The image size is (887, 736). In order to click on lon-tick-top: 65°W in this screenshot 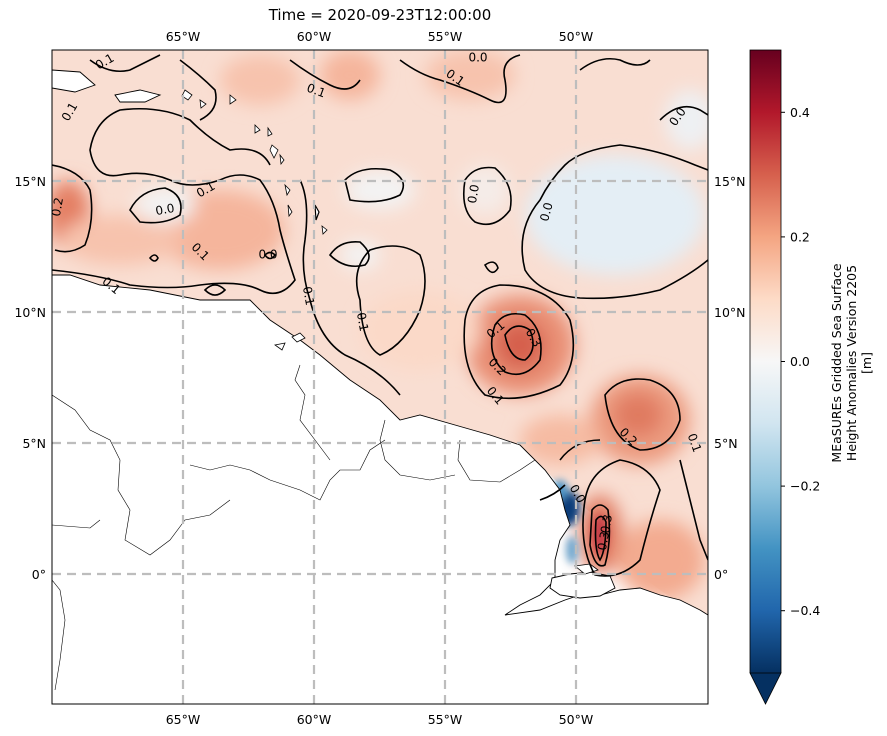, I will do `click(183, 36)`.